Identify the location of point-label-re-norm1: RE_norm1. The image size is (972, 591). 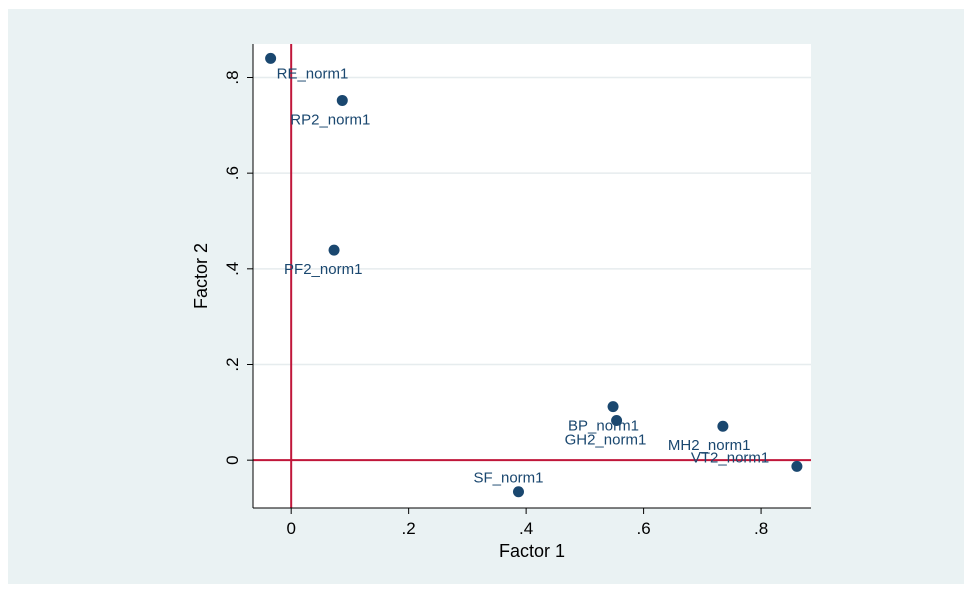
(313, 73).